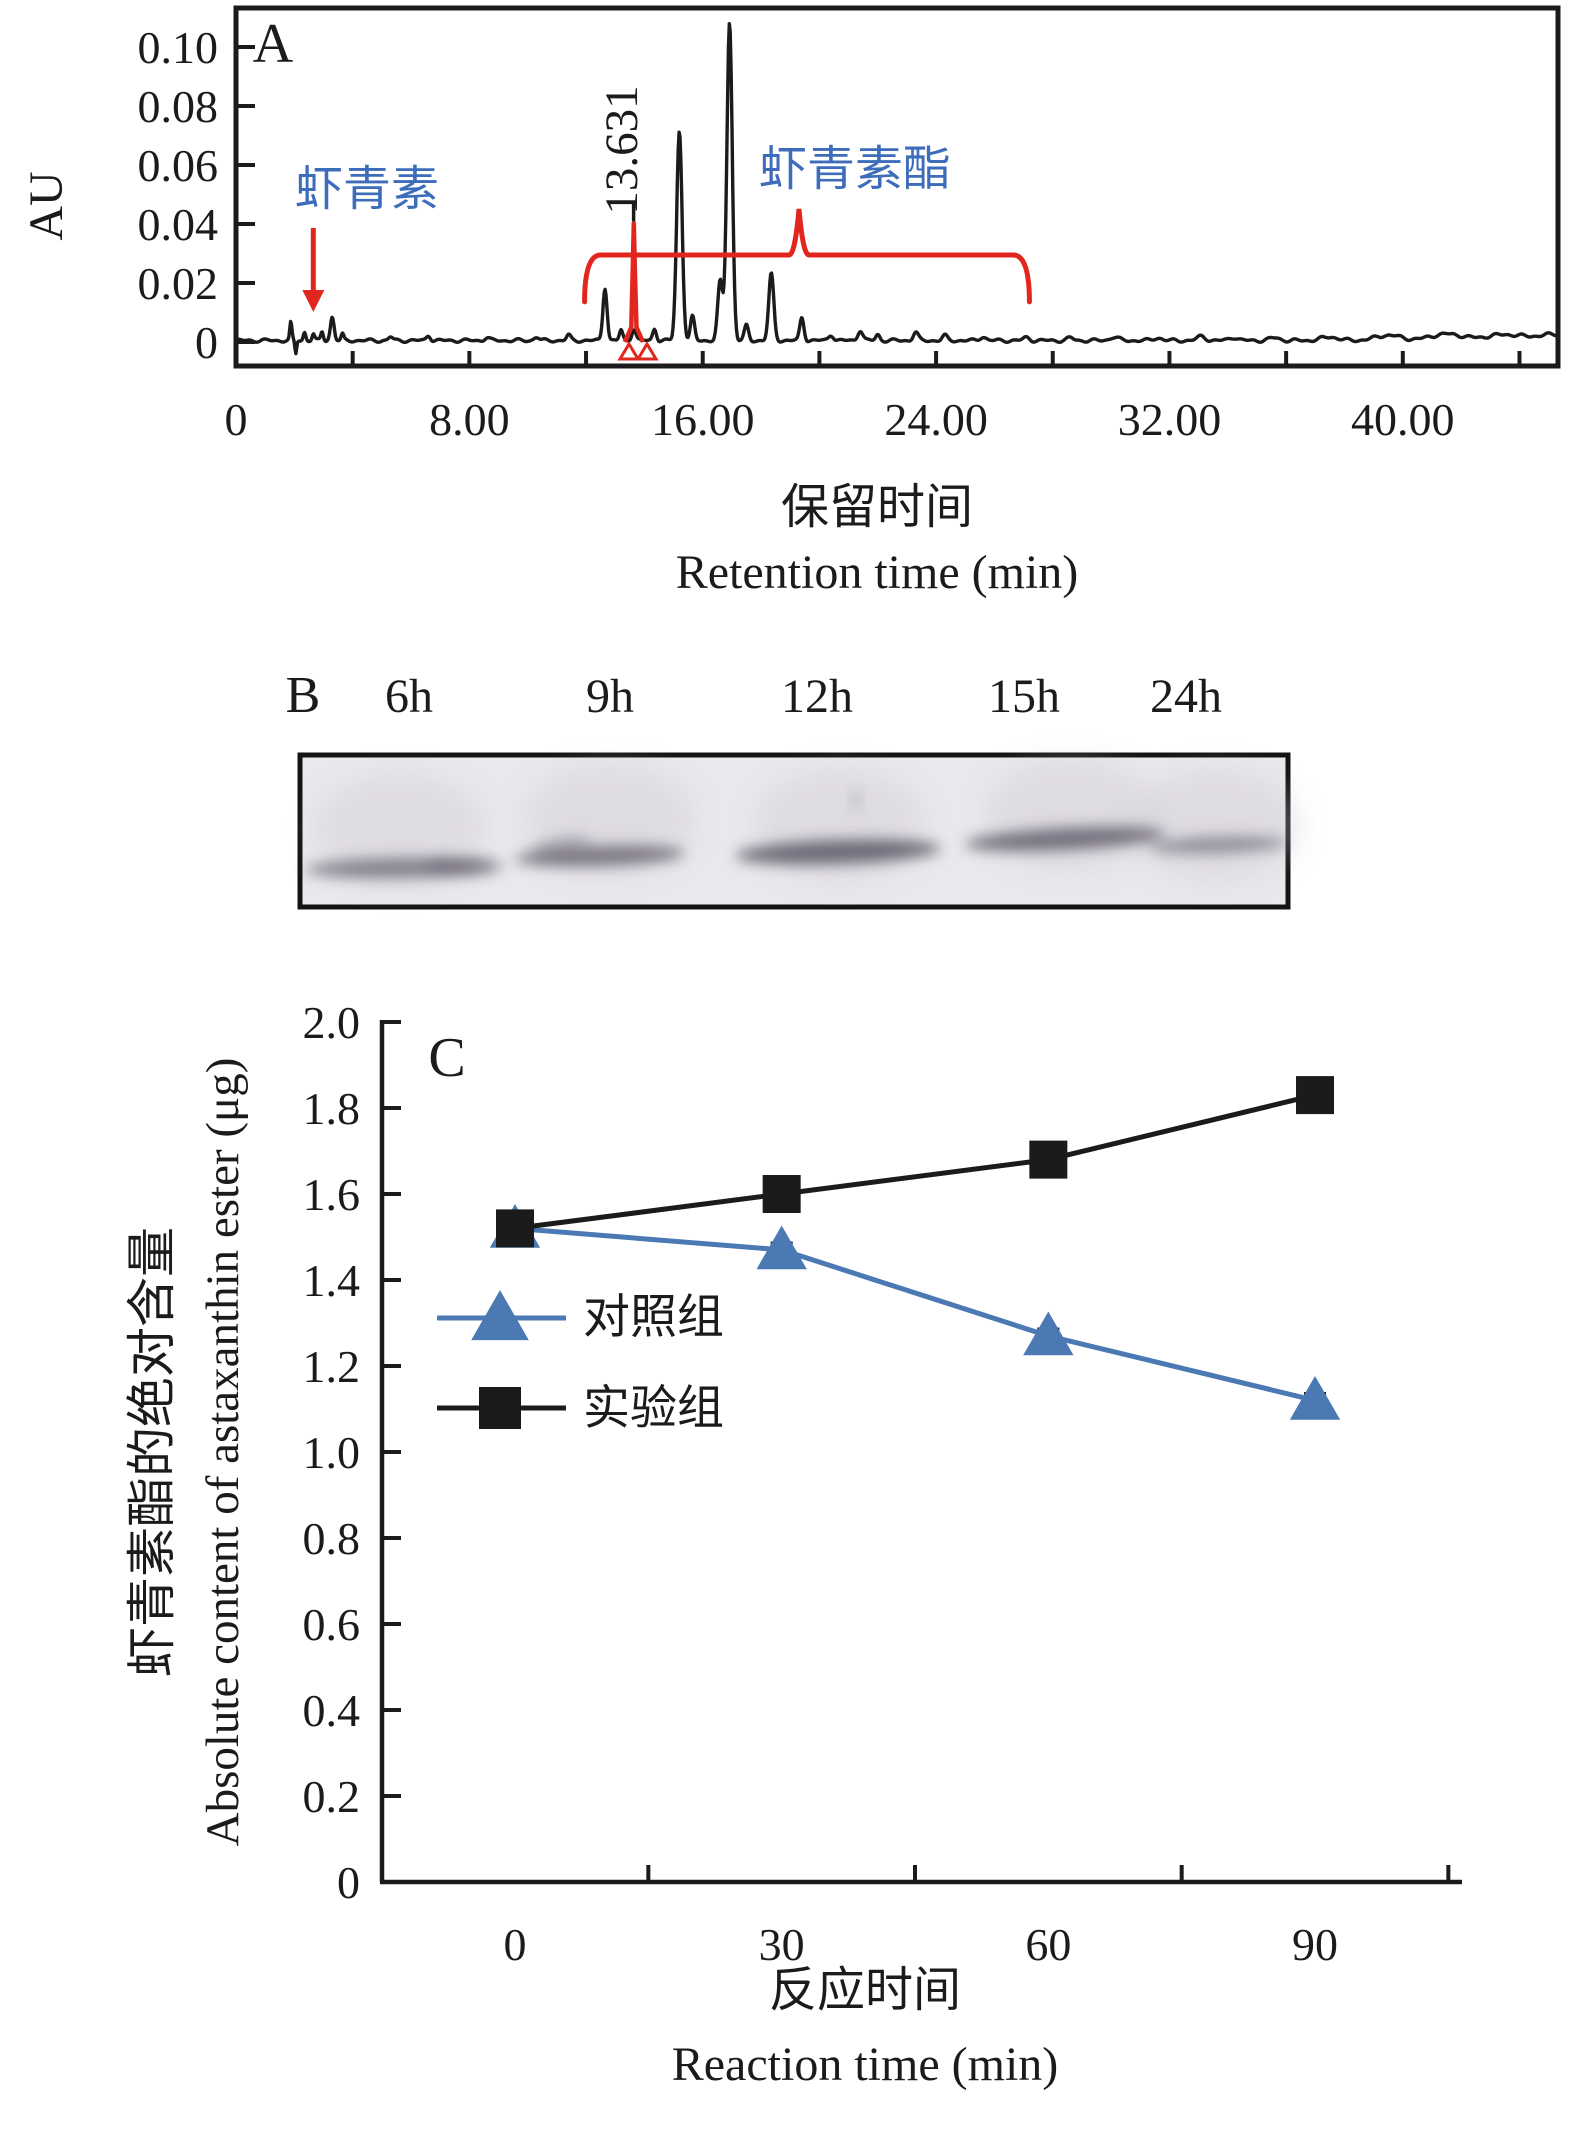  I want to click on astaxanthin-ester-annotation: 虾青素酯, so click(855, 169).